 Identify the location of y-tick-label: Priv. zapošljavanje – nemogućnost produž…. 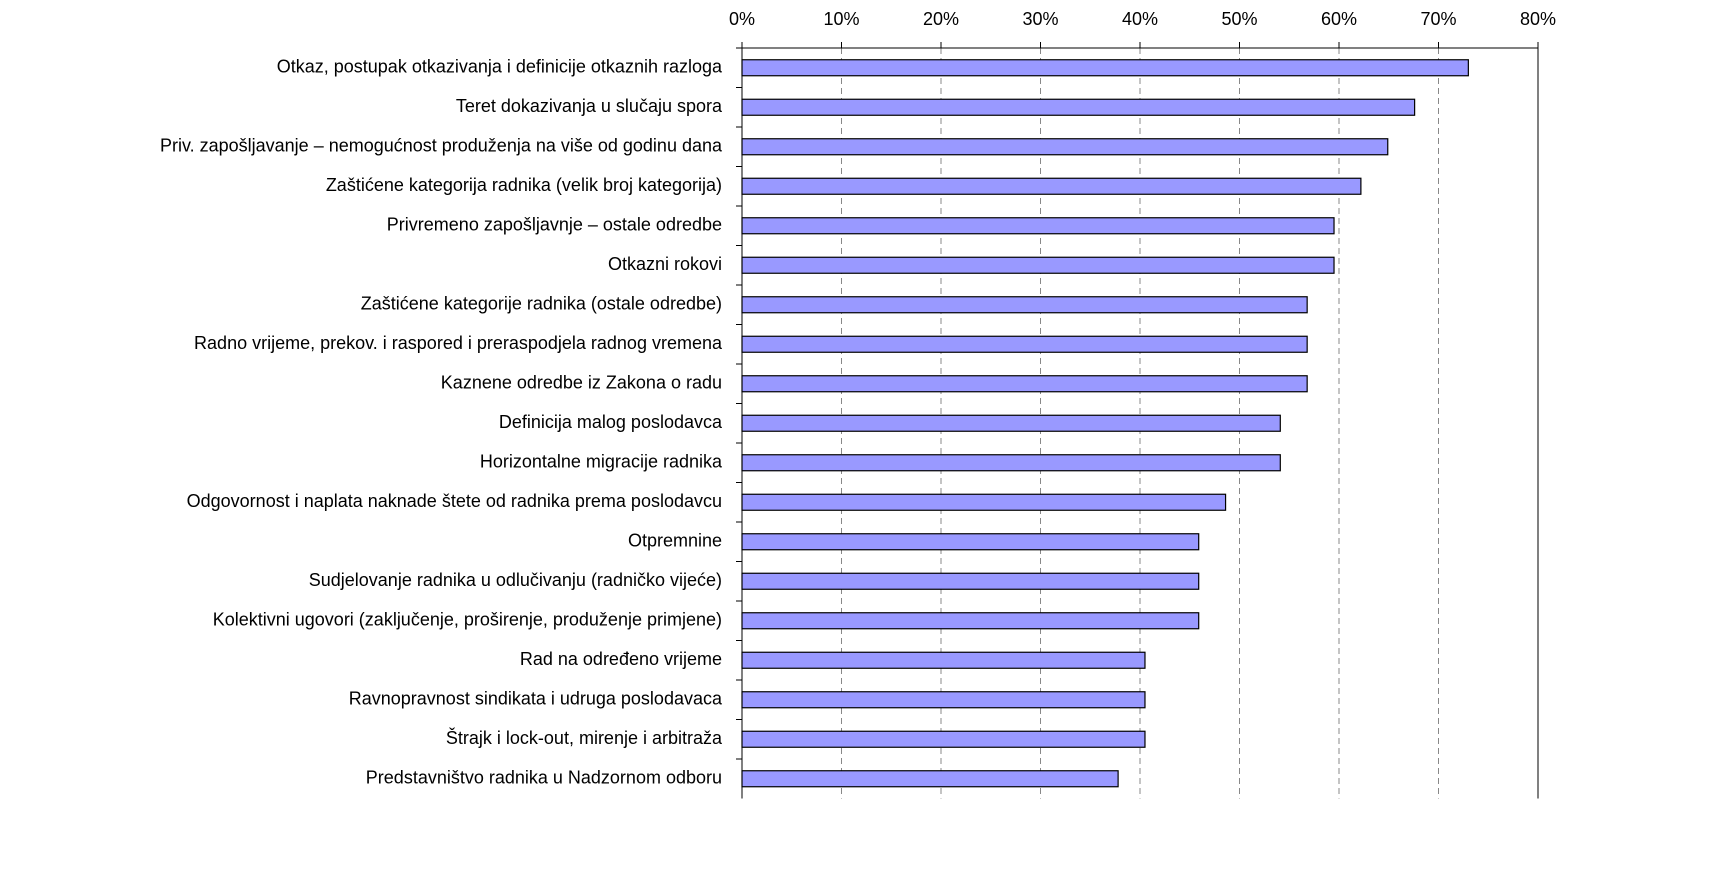
(441, 146).